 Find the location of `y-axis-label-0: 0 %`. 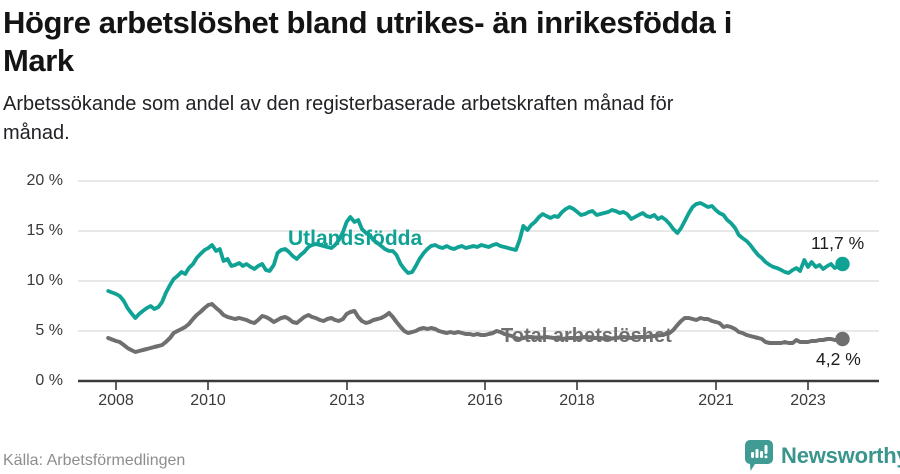

y-axis-label-0: 0 % is located at coordinates (49, 380).